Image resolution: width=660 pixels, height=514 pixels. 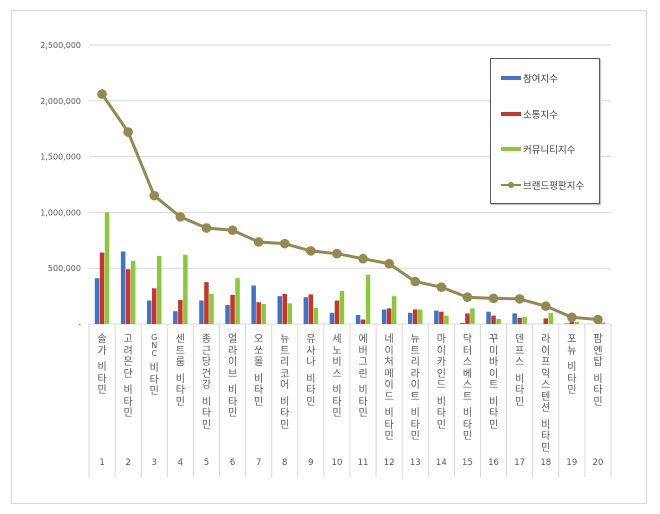 What do you see at coordinates (127, 463) in the screenshot?
I see `x-rank-label: 2` at bounding box center [127, 463].